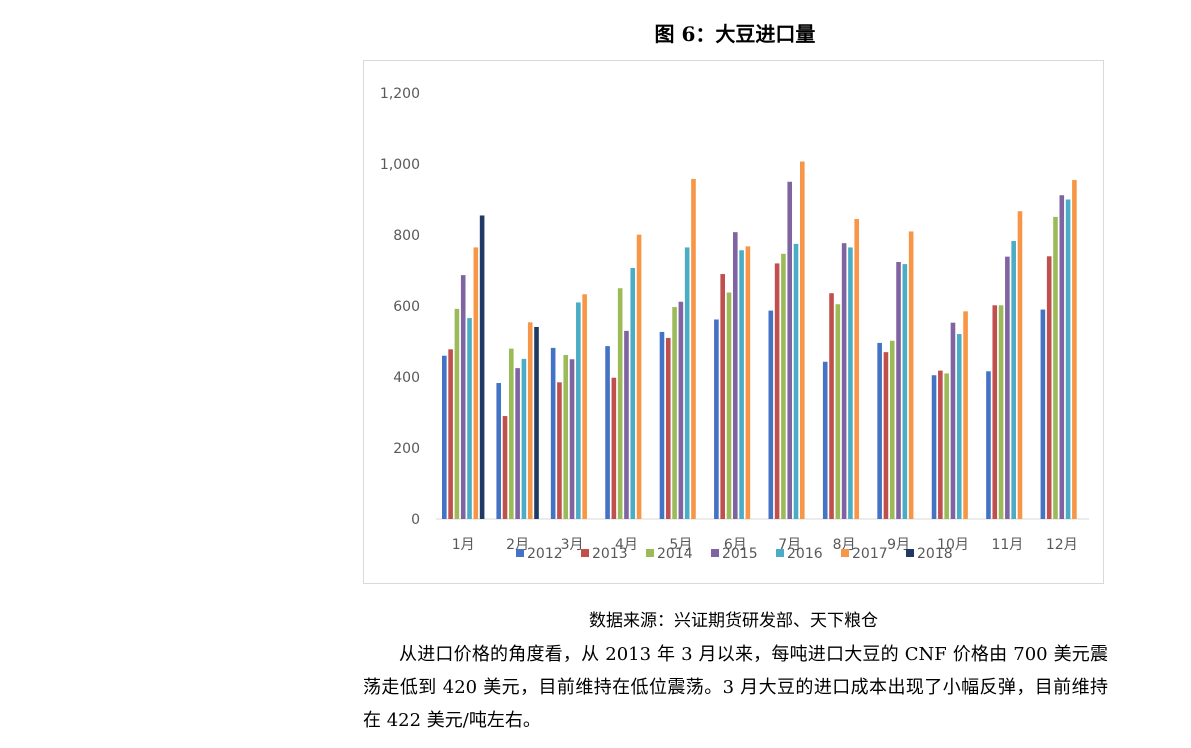  Describe the element at coordinates (735, 34) in the screenshot. I see `figure-title: 图 6：大豆进口量` at that location.